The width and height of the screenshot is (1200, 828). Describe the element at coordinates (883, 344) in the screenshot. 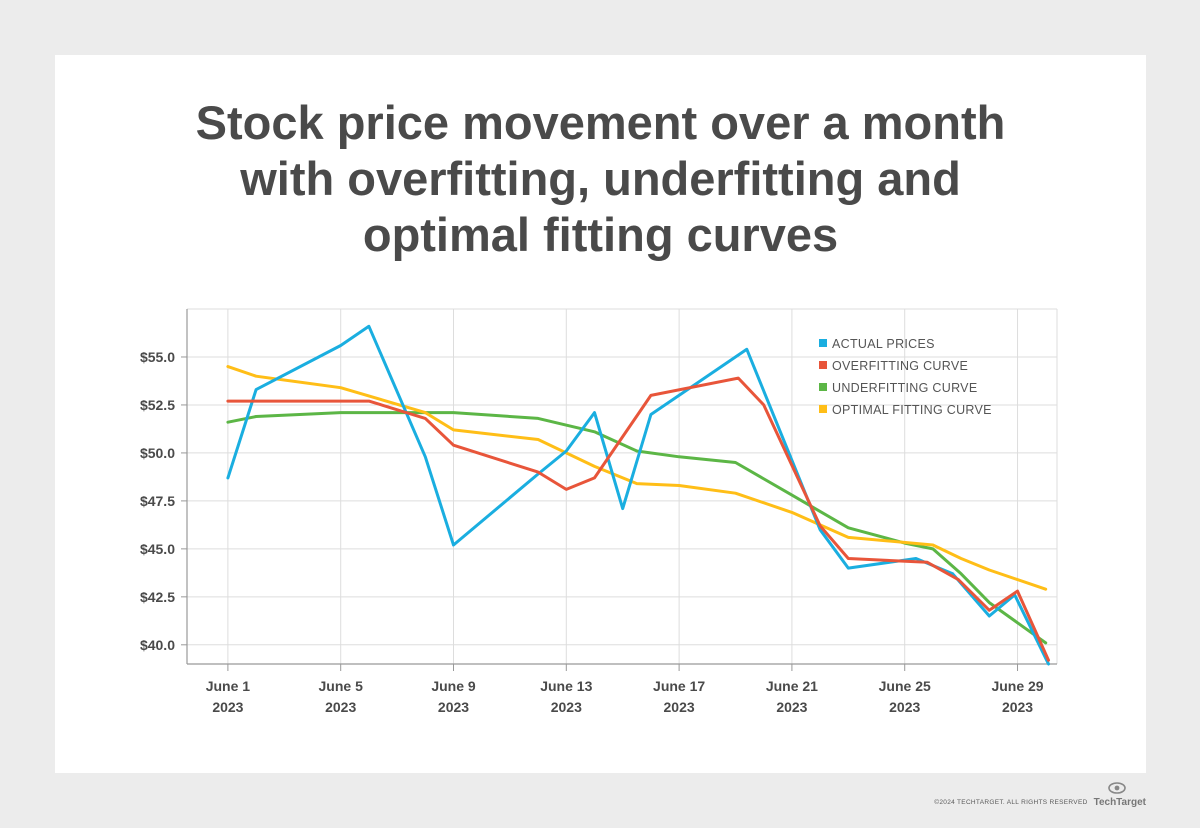

I see `legend-label-actual: ACTUAL PRICES` at that location.